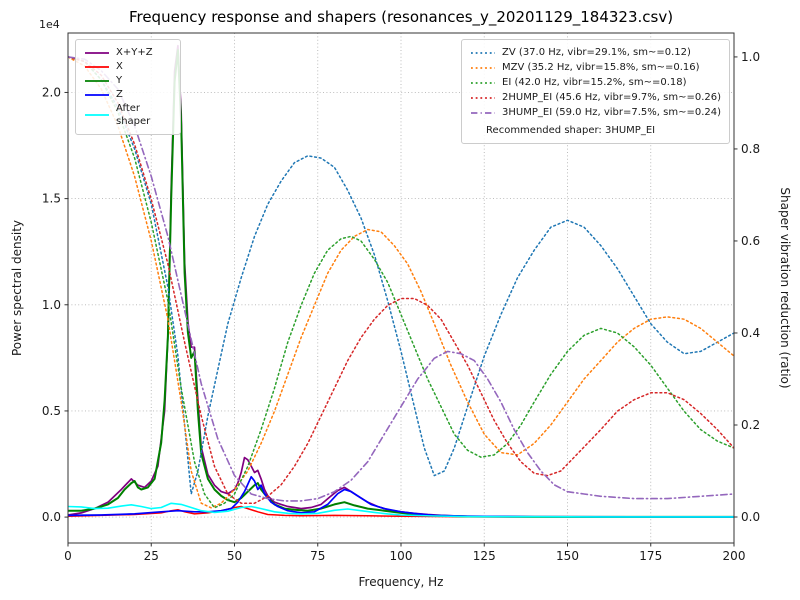 This screenshot has width=800, height=600. I want to click on x-axis-label: Frequency, Hz, so click(401, 582).